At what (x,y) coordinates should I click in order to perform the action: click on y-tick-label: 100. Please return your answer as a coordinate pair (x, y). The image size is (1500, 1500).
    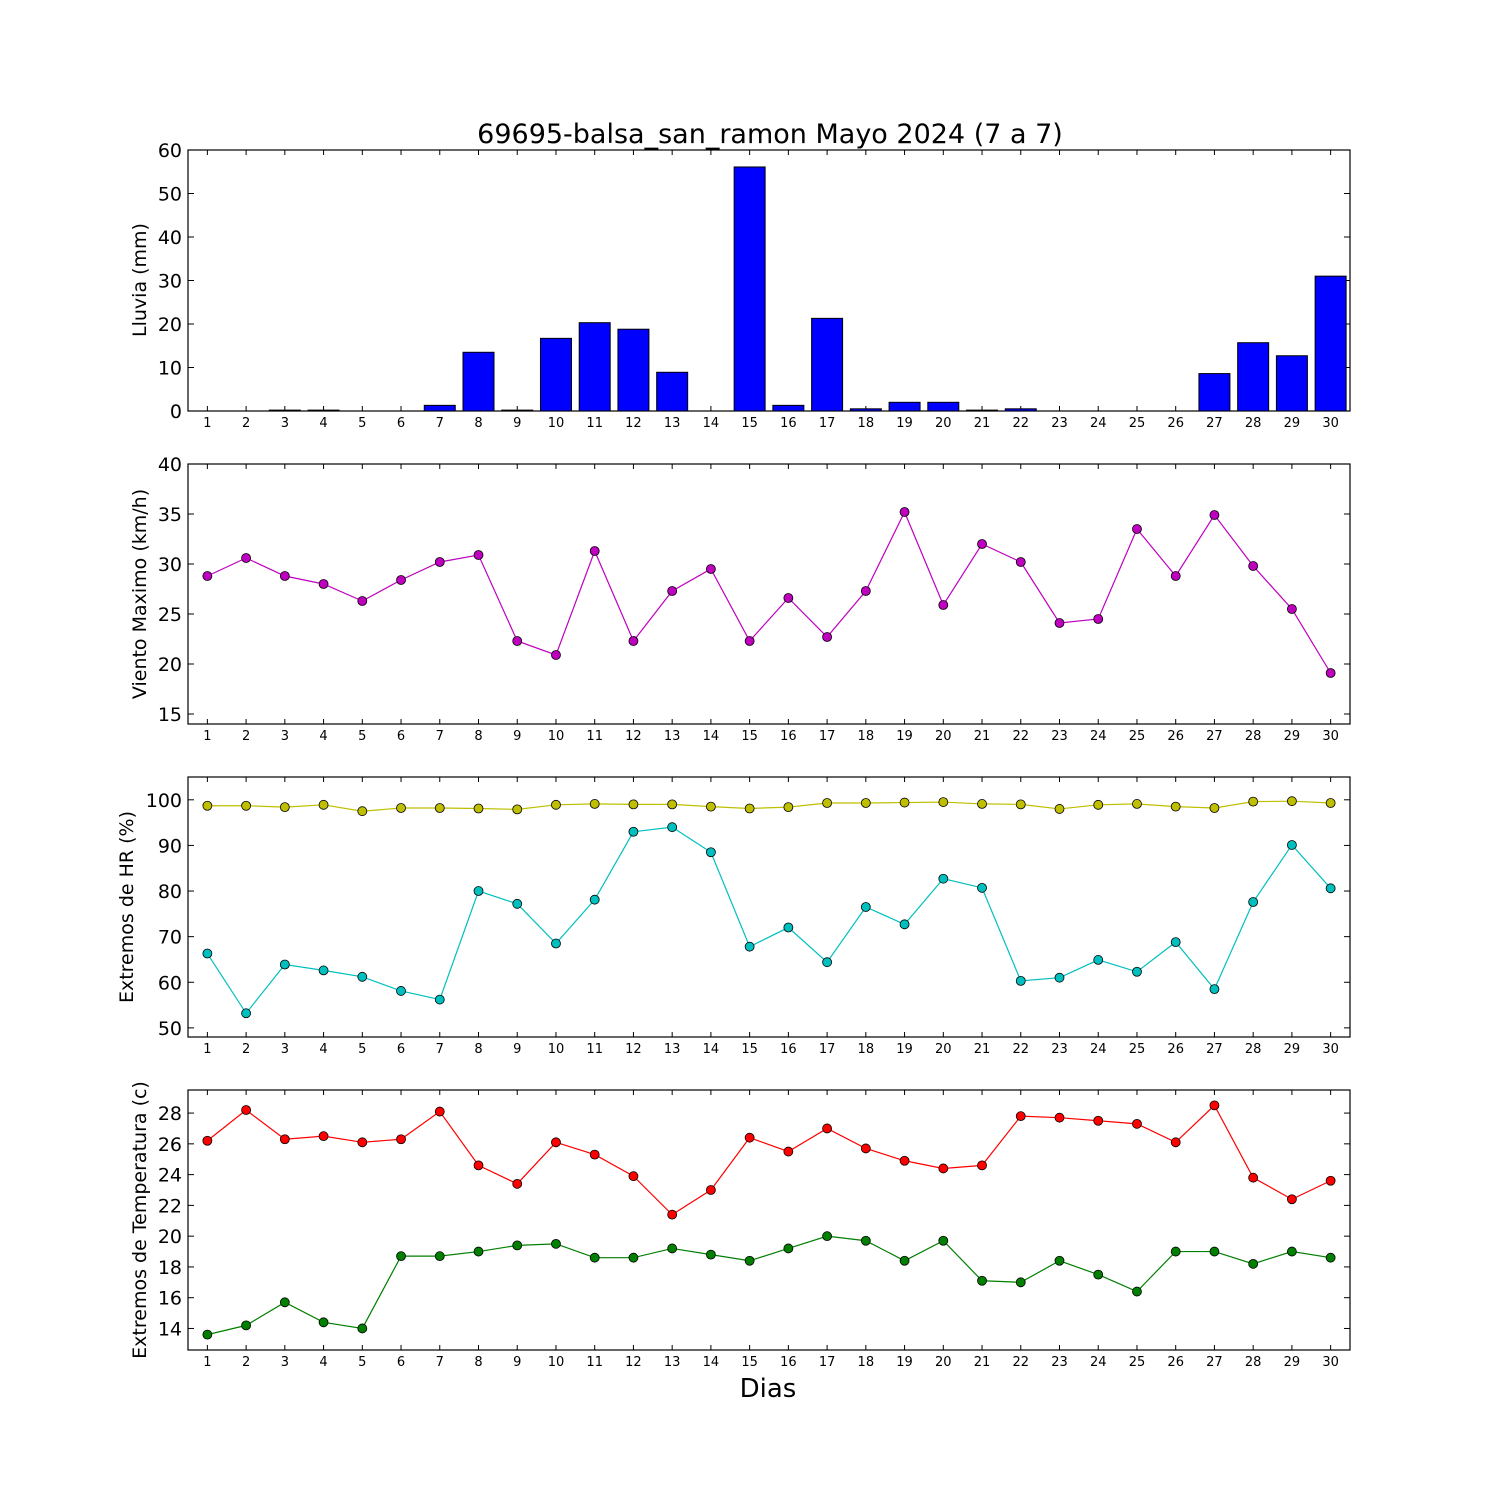
    Looking at the image, I should click on (164, 801).